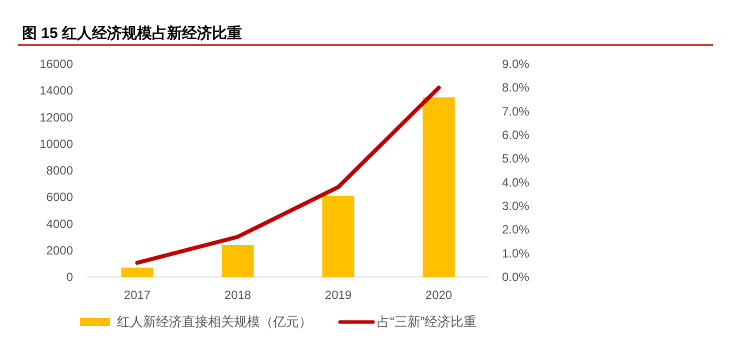  Describe the element at coordinates (427, 321) in the screenshot. I see `legend-label: 占“三新”经济比重` at that location.